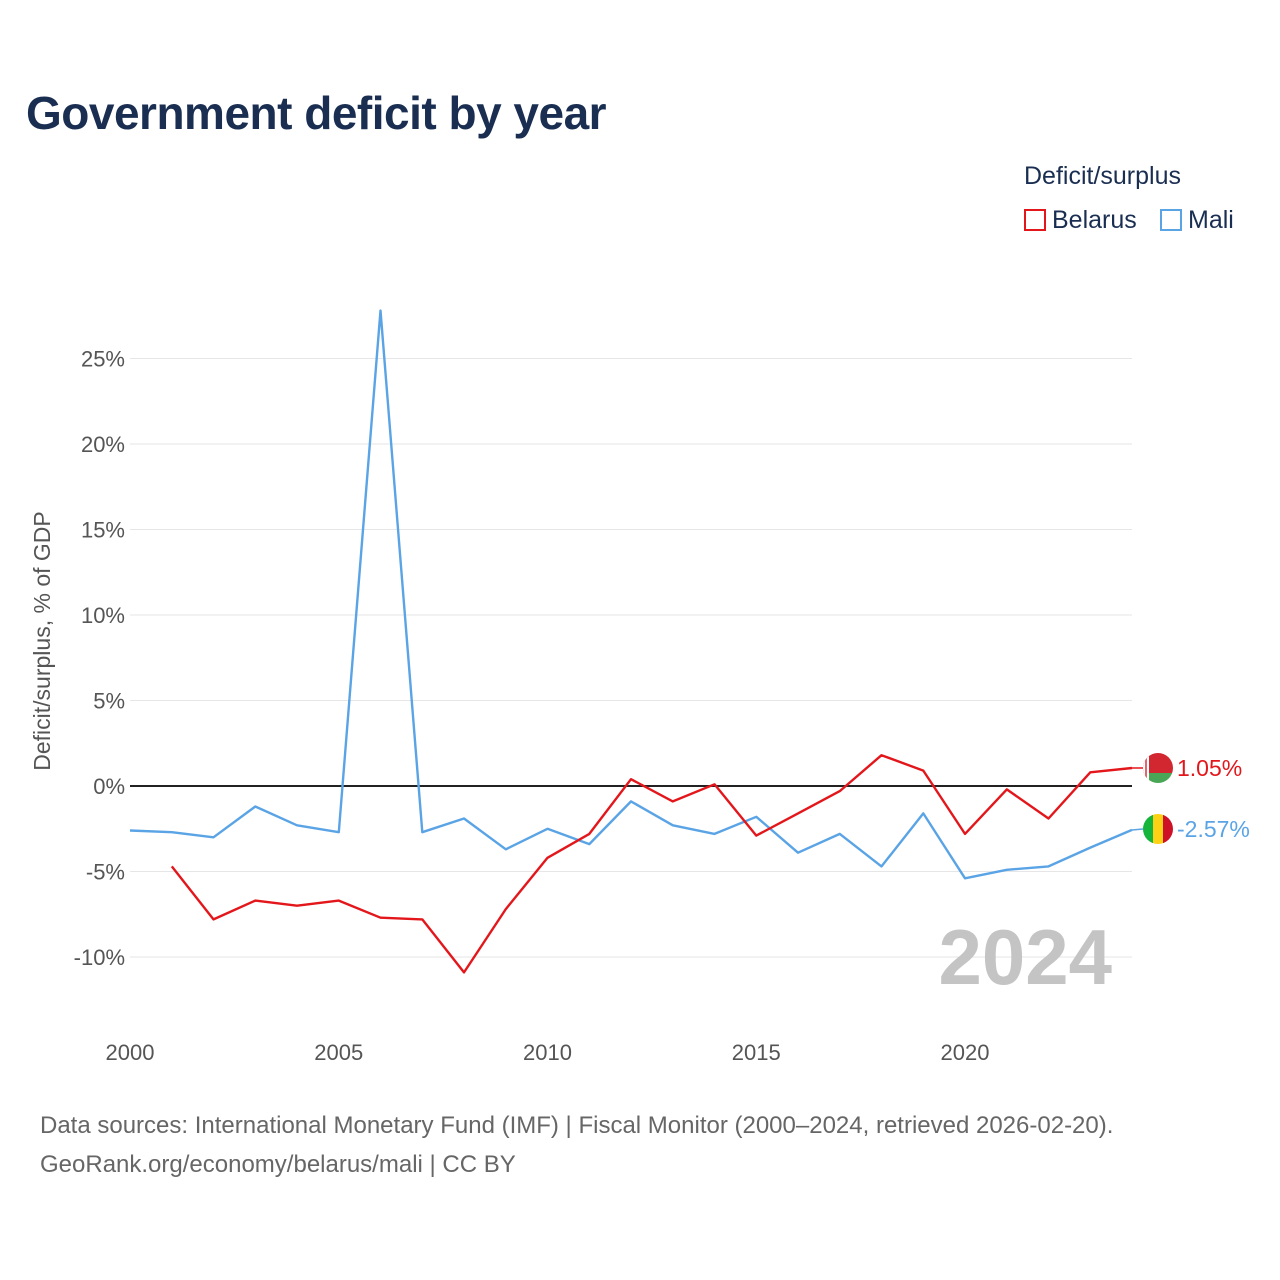  I want to click on x-tick-label: 2005, so click(338, 1052).